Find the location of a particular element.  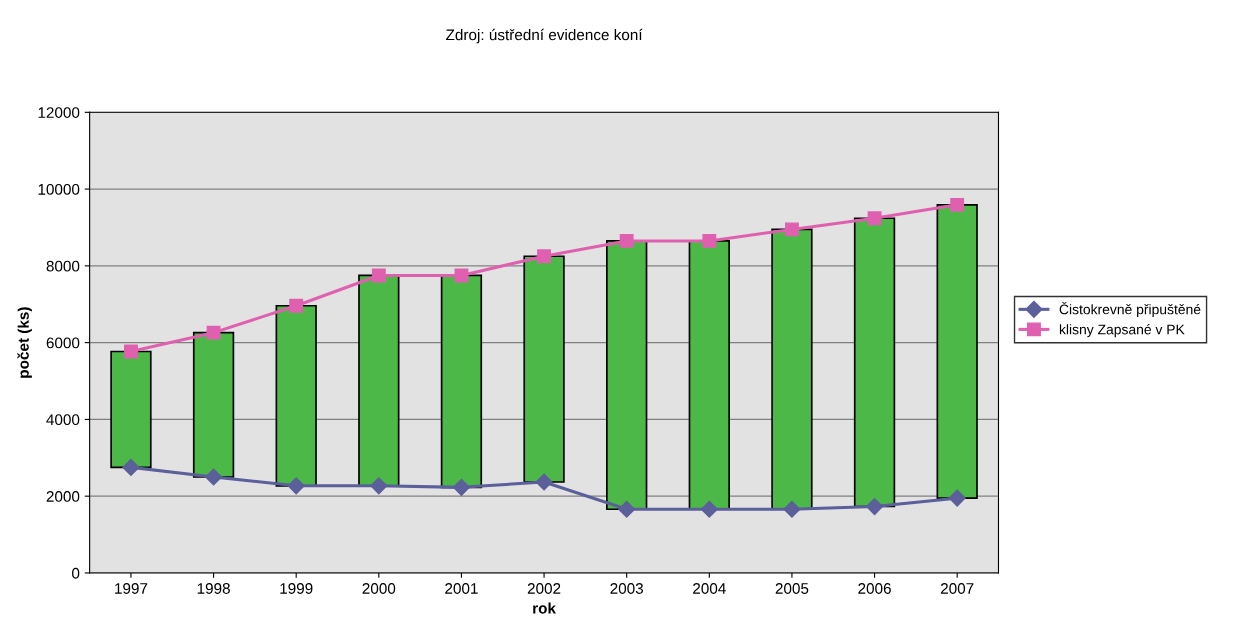

x-tick-label: 2000 is located at coordinates (379, 588).